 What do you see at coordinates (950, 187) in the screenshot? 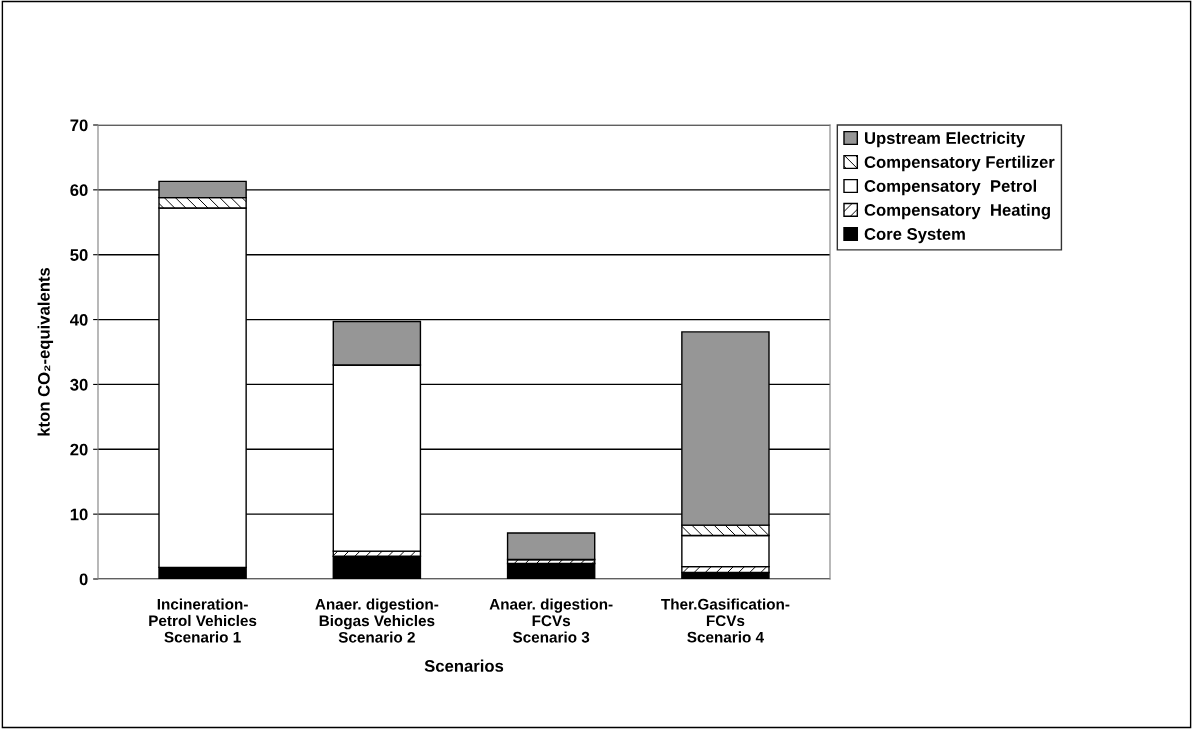
I see `legend-label: Compensatory Petrol` at bounding box center [950, 187].